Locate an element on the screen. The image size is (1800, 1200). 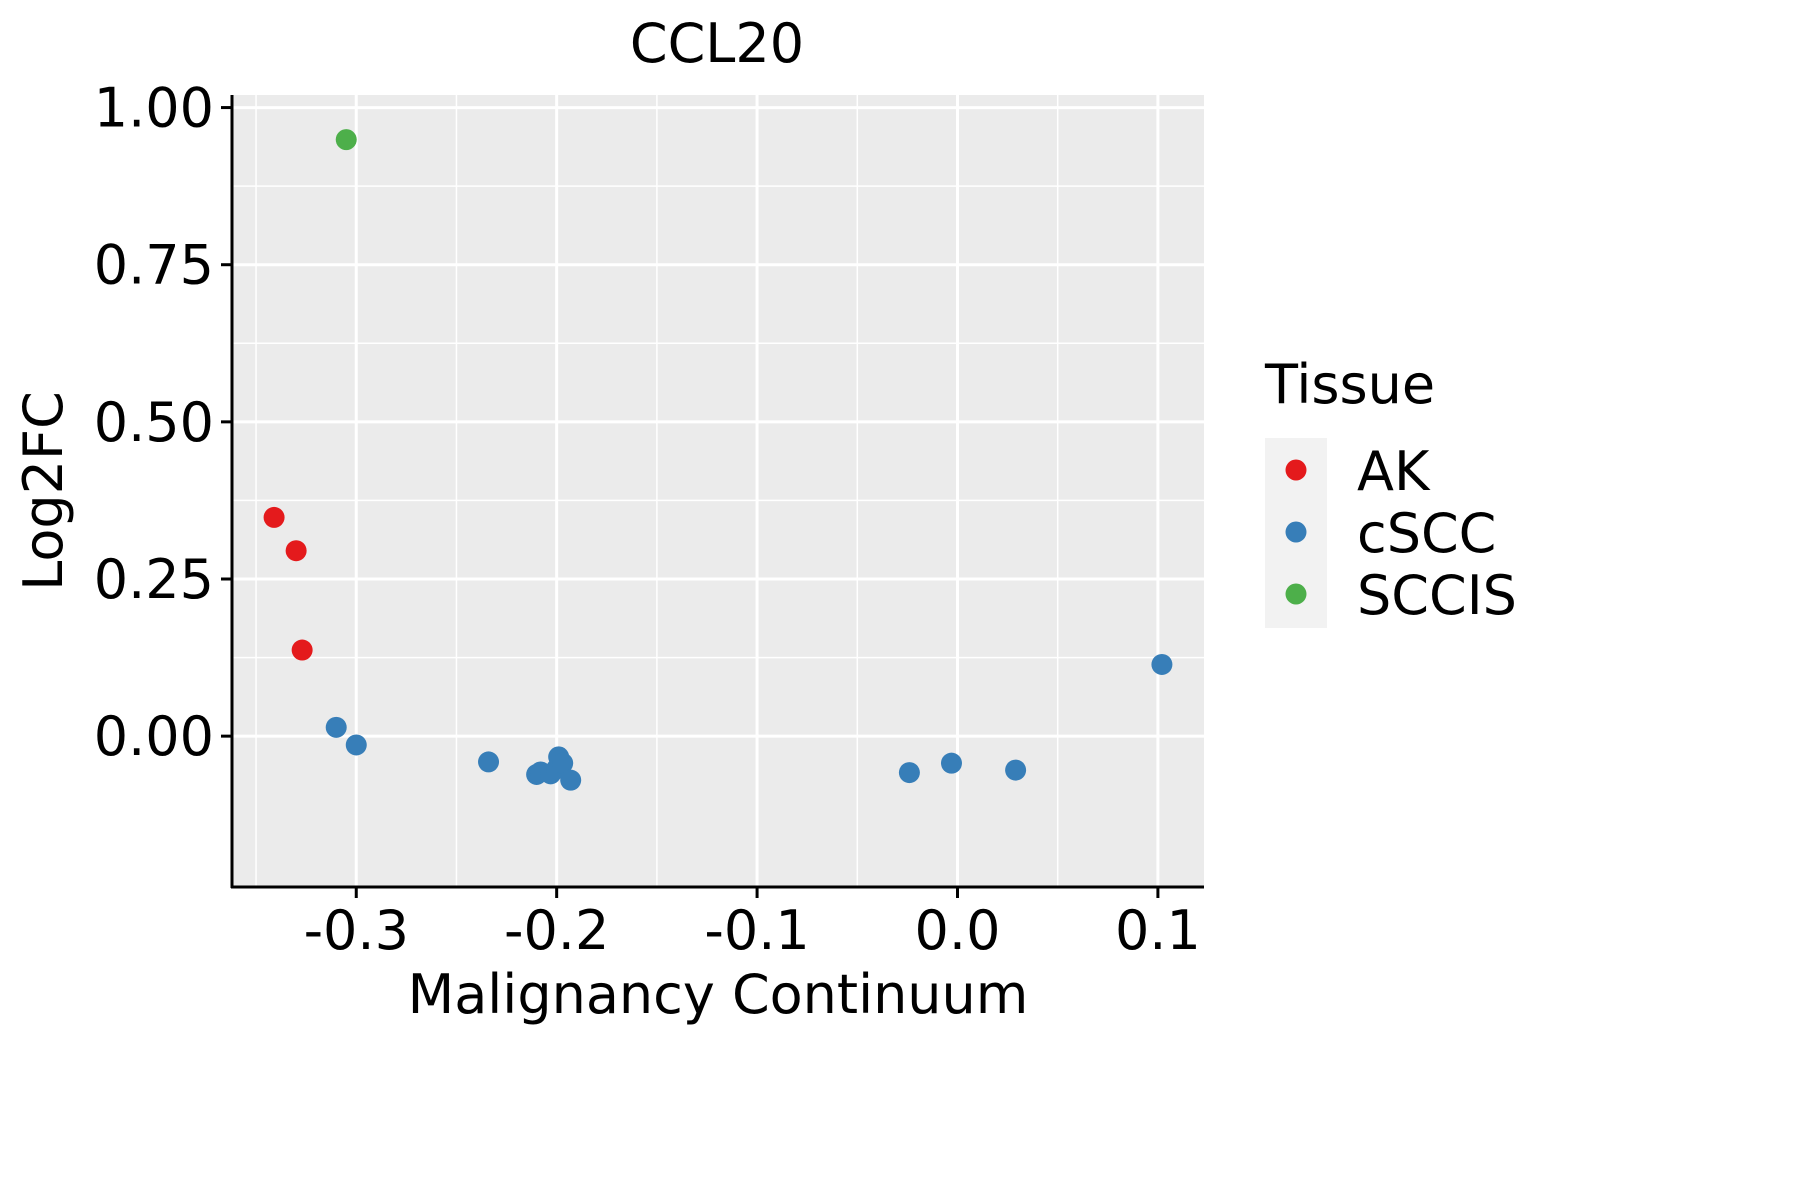
y-tick-label: 1.00 is located at coordinates (154, 108).